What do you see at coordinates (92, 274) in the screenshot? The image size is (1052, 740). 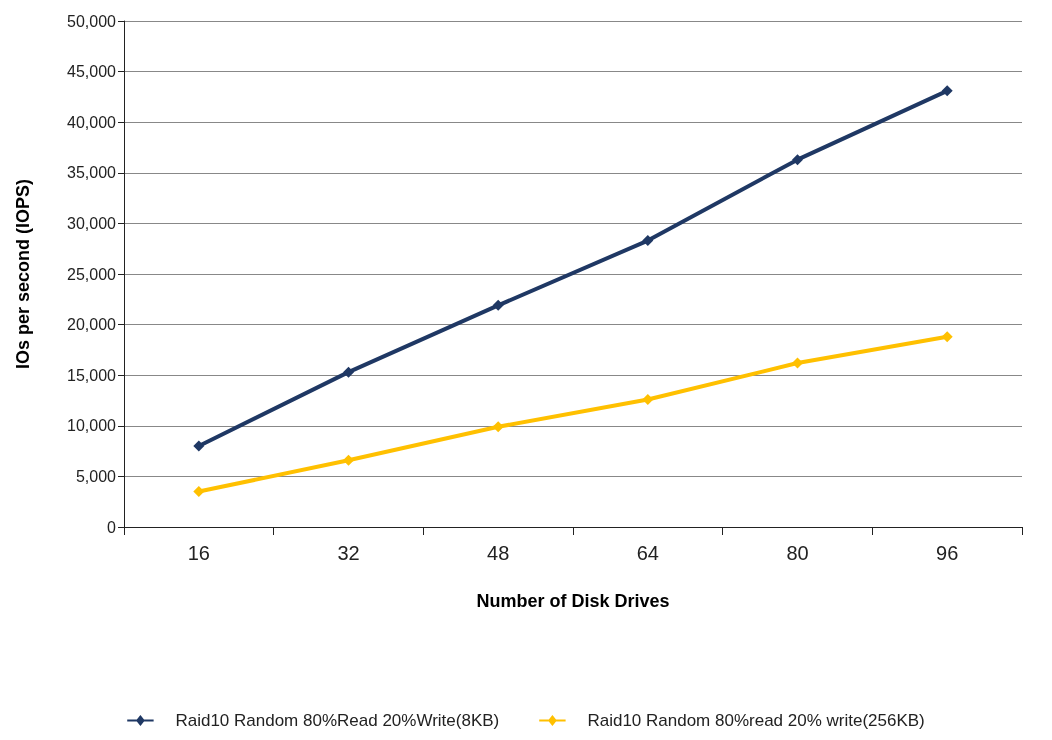 I see `y-tick-label: 25,000` at bounding box center [92, 274].